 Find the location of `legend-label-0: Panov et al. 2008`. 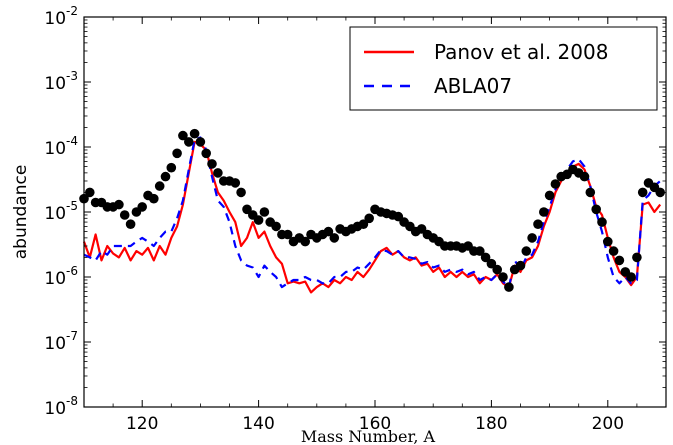

legend-label-0: Panov et al. 2008 is located at coordinates (521, 52).